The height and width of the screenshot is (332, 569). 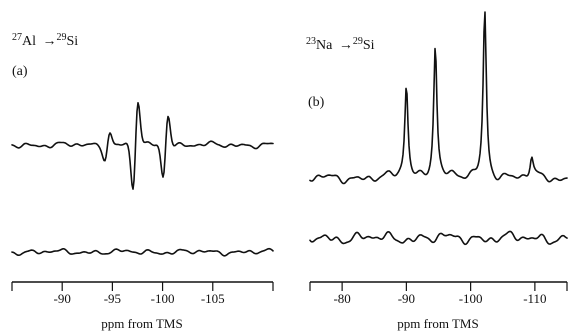 I want to click on x-tick-label: -110, so click(x=534, y=298).